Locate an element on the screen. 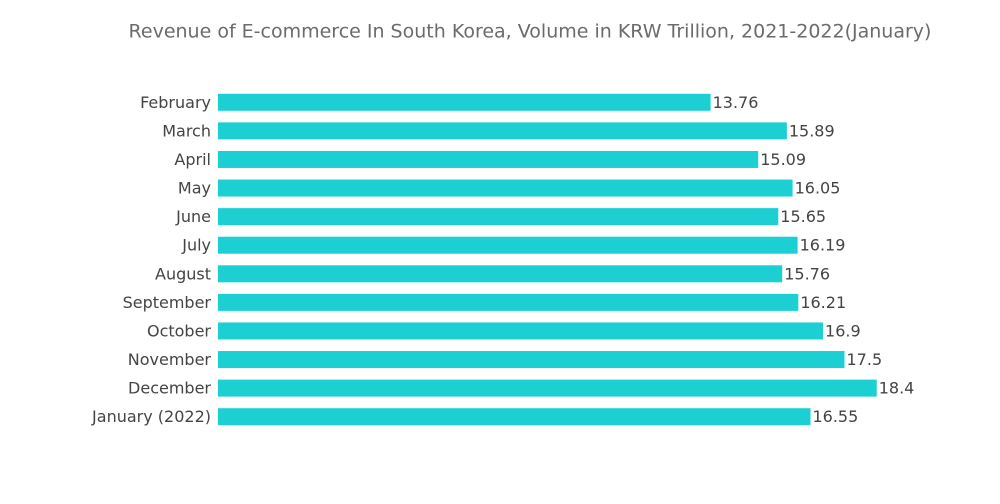  data-label: 13.76 is located at coordinates (736, 102).